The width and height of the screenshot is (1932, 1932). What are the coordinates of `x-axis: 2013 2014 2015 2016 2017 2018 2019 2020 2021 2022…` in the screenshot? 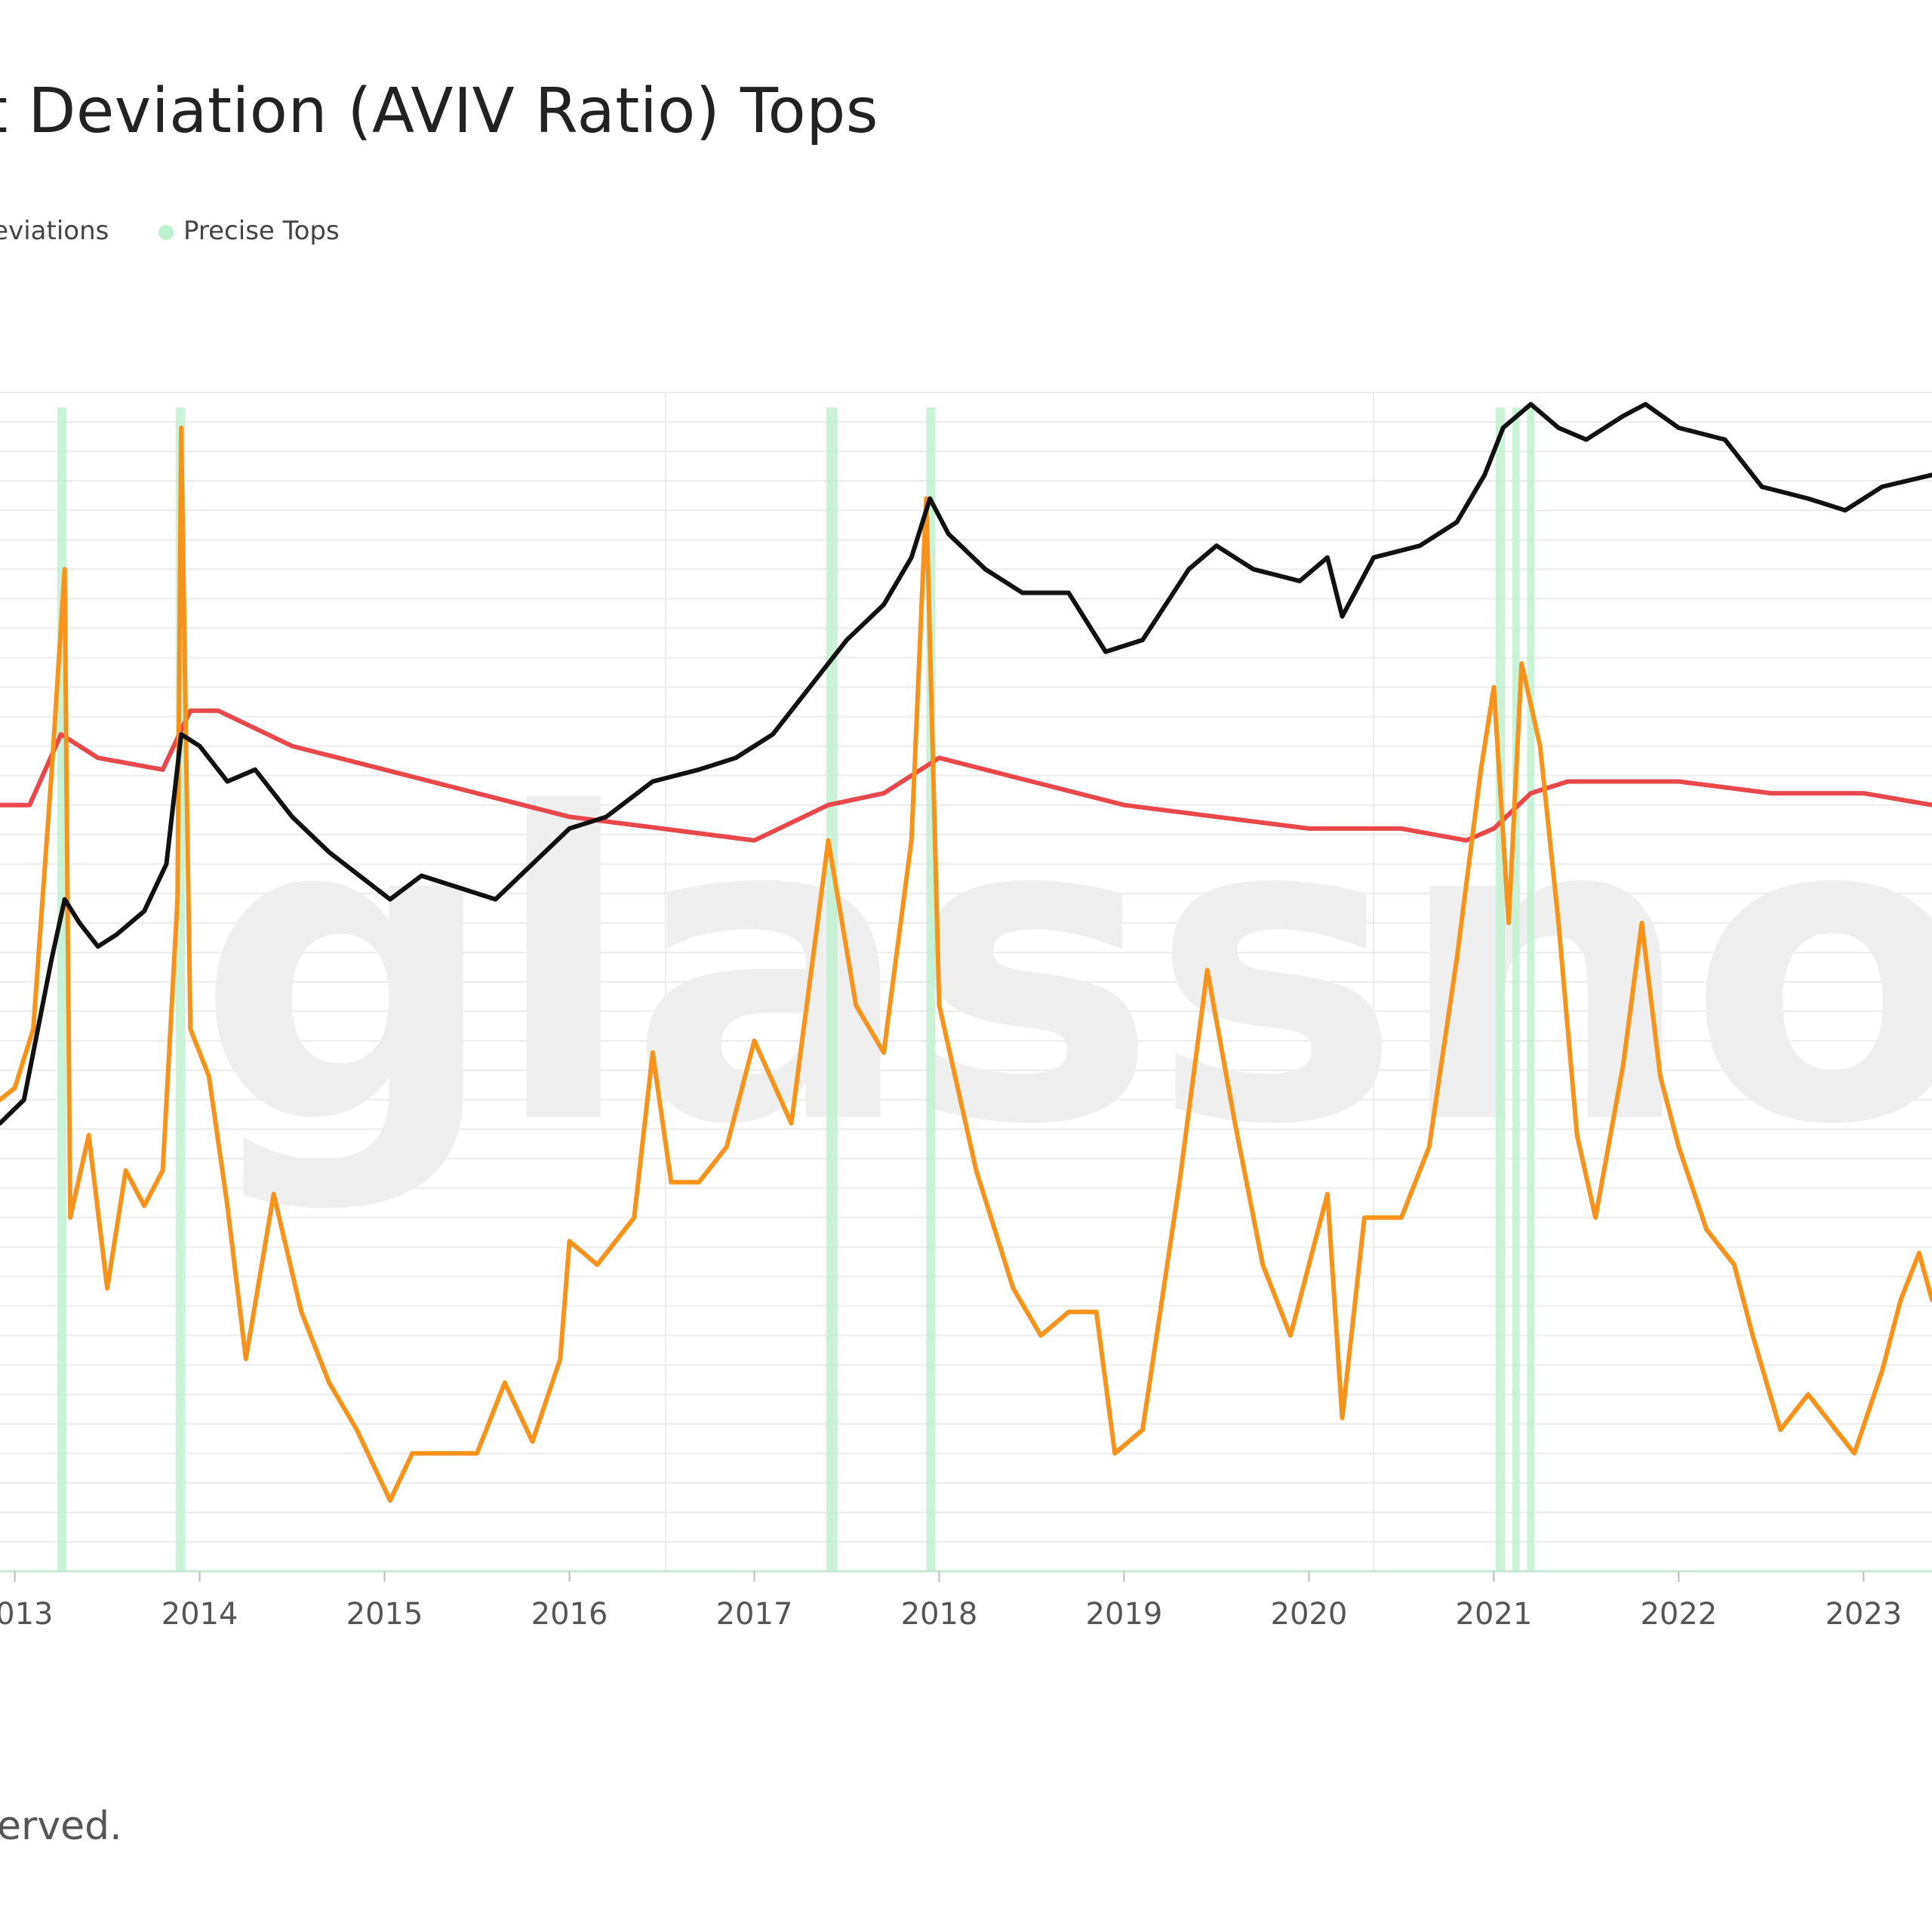 It's located at (966, 1601).